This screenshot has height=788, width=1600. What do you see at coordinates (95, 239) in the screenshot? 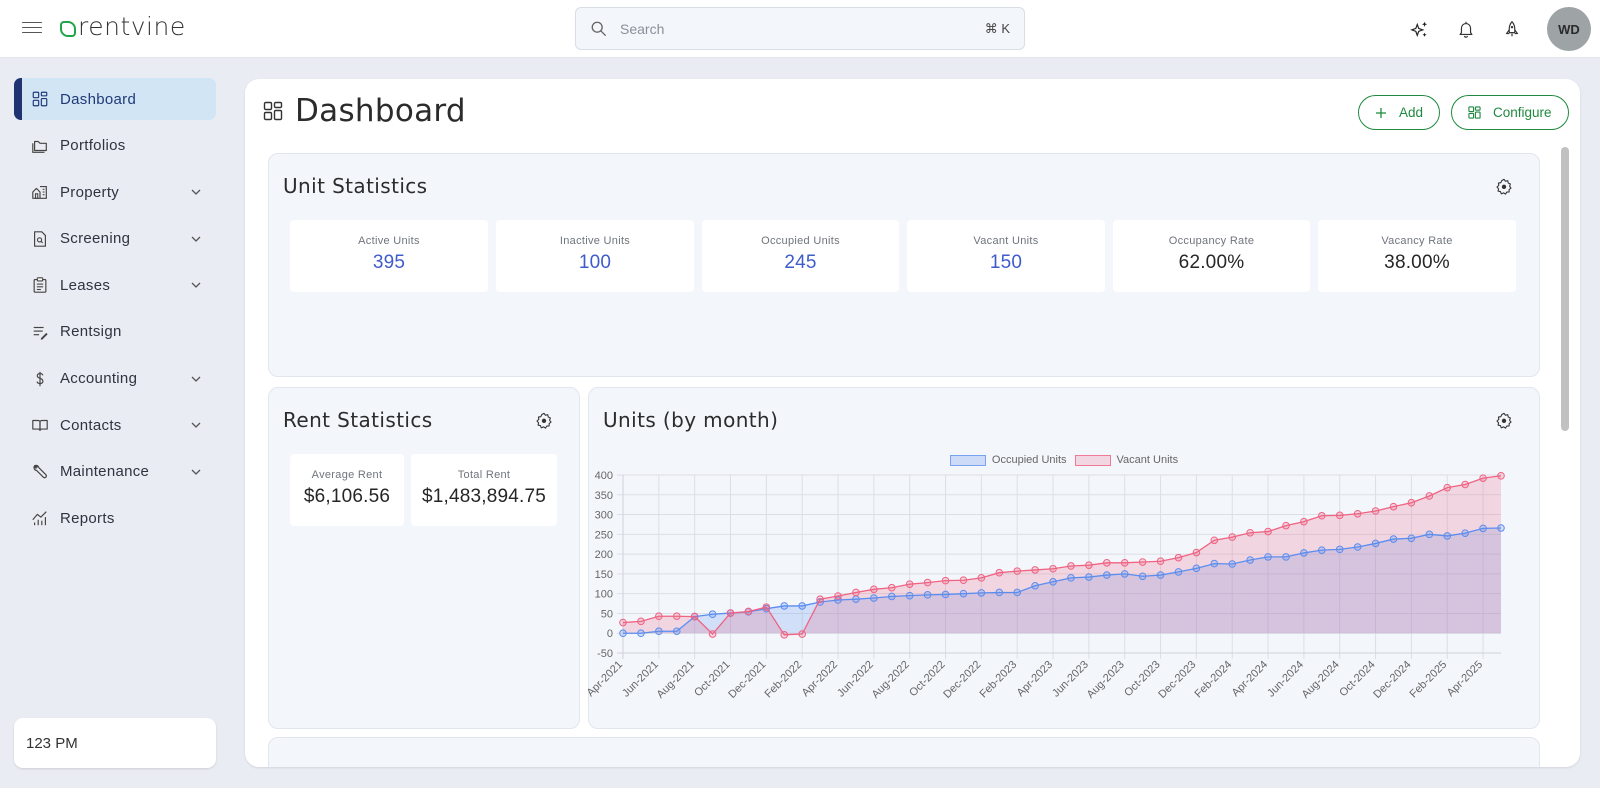
I see `sidebar-item-label: Screening` at bounding box center [95, 239].